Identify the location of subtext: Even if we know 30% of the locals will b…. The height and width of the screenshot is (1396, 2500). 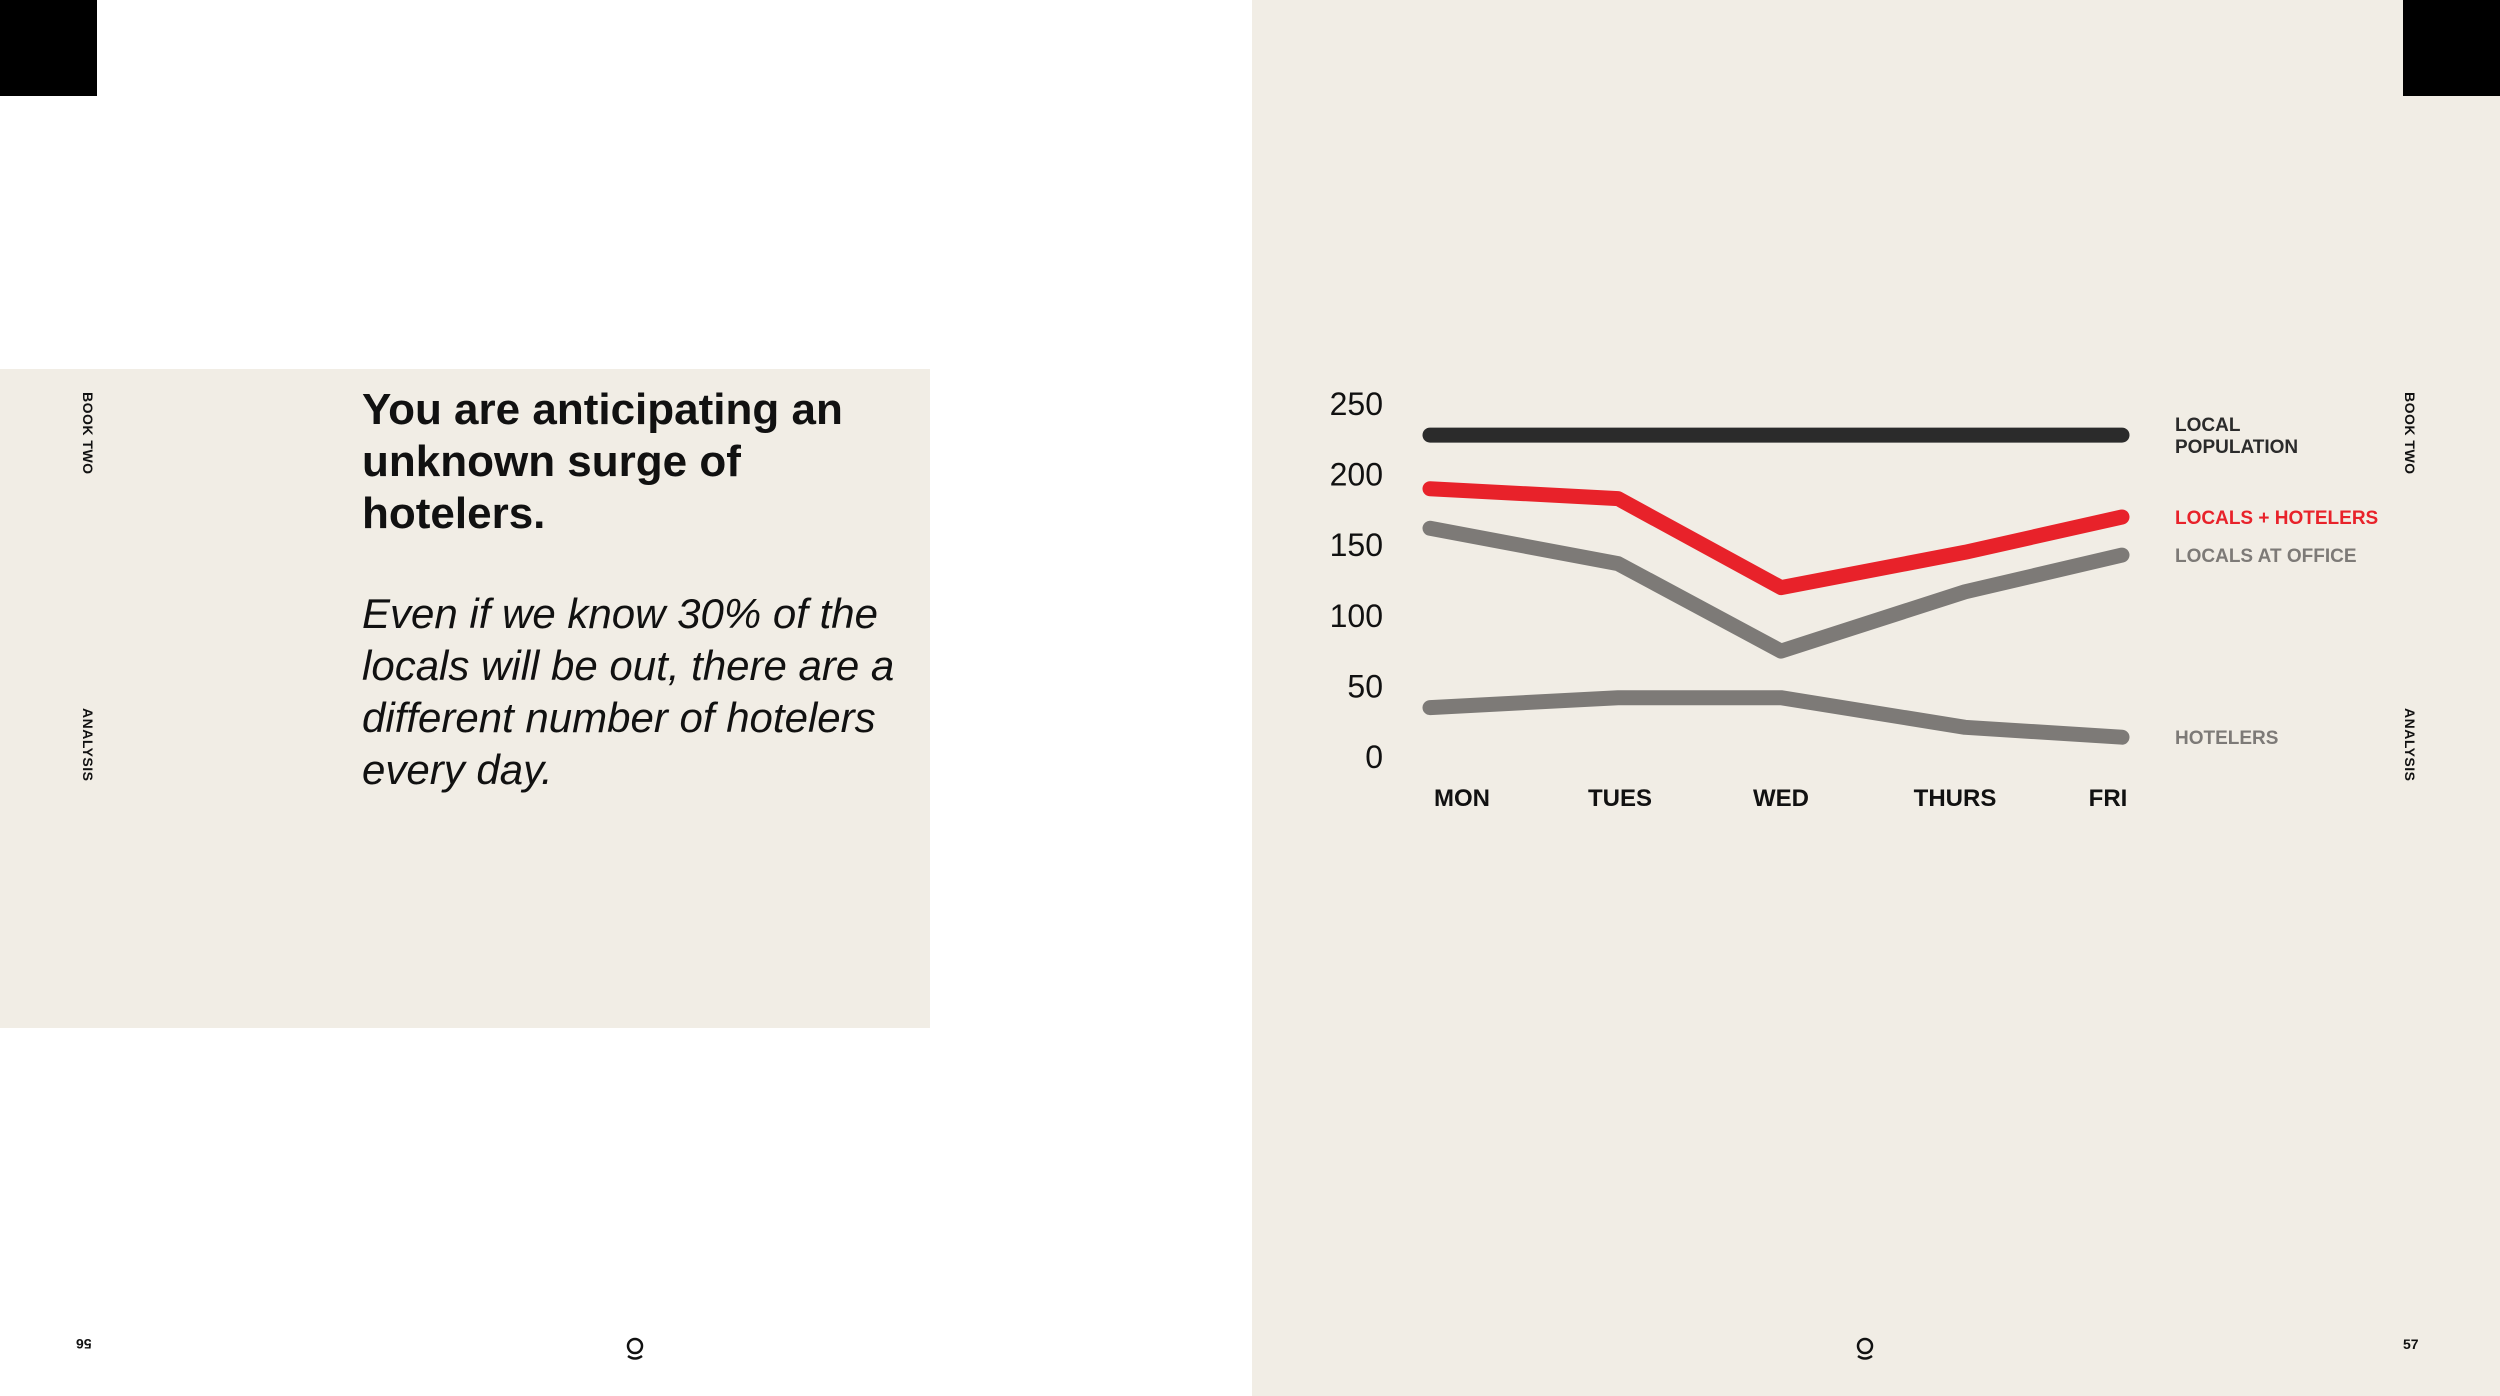
(628, 691).